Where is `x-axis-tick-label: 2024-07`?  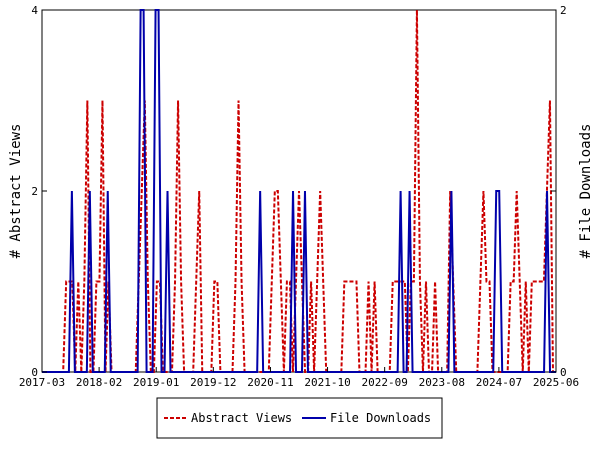 x-axis-tick-label: 2024-07 is located at coordinates (499, 382).